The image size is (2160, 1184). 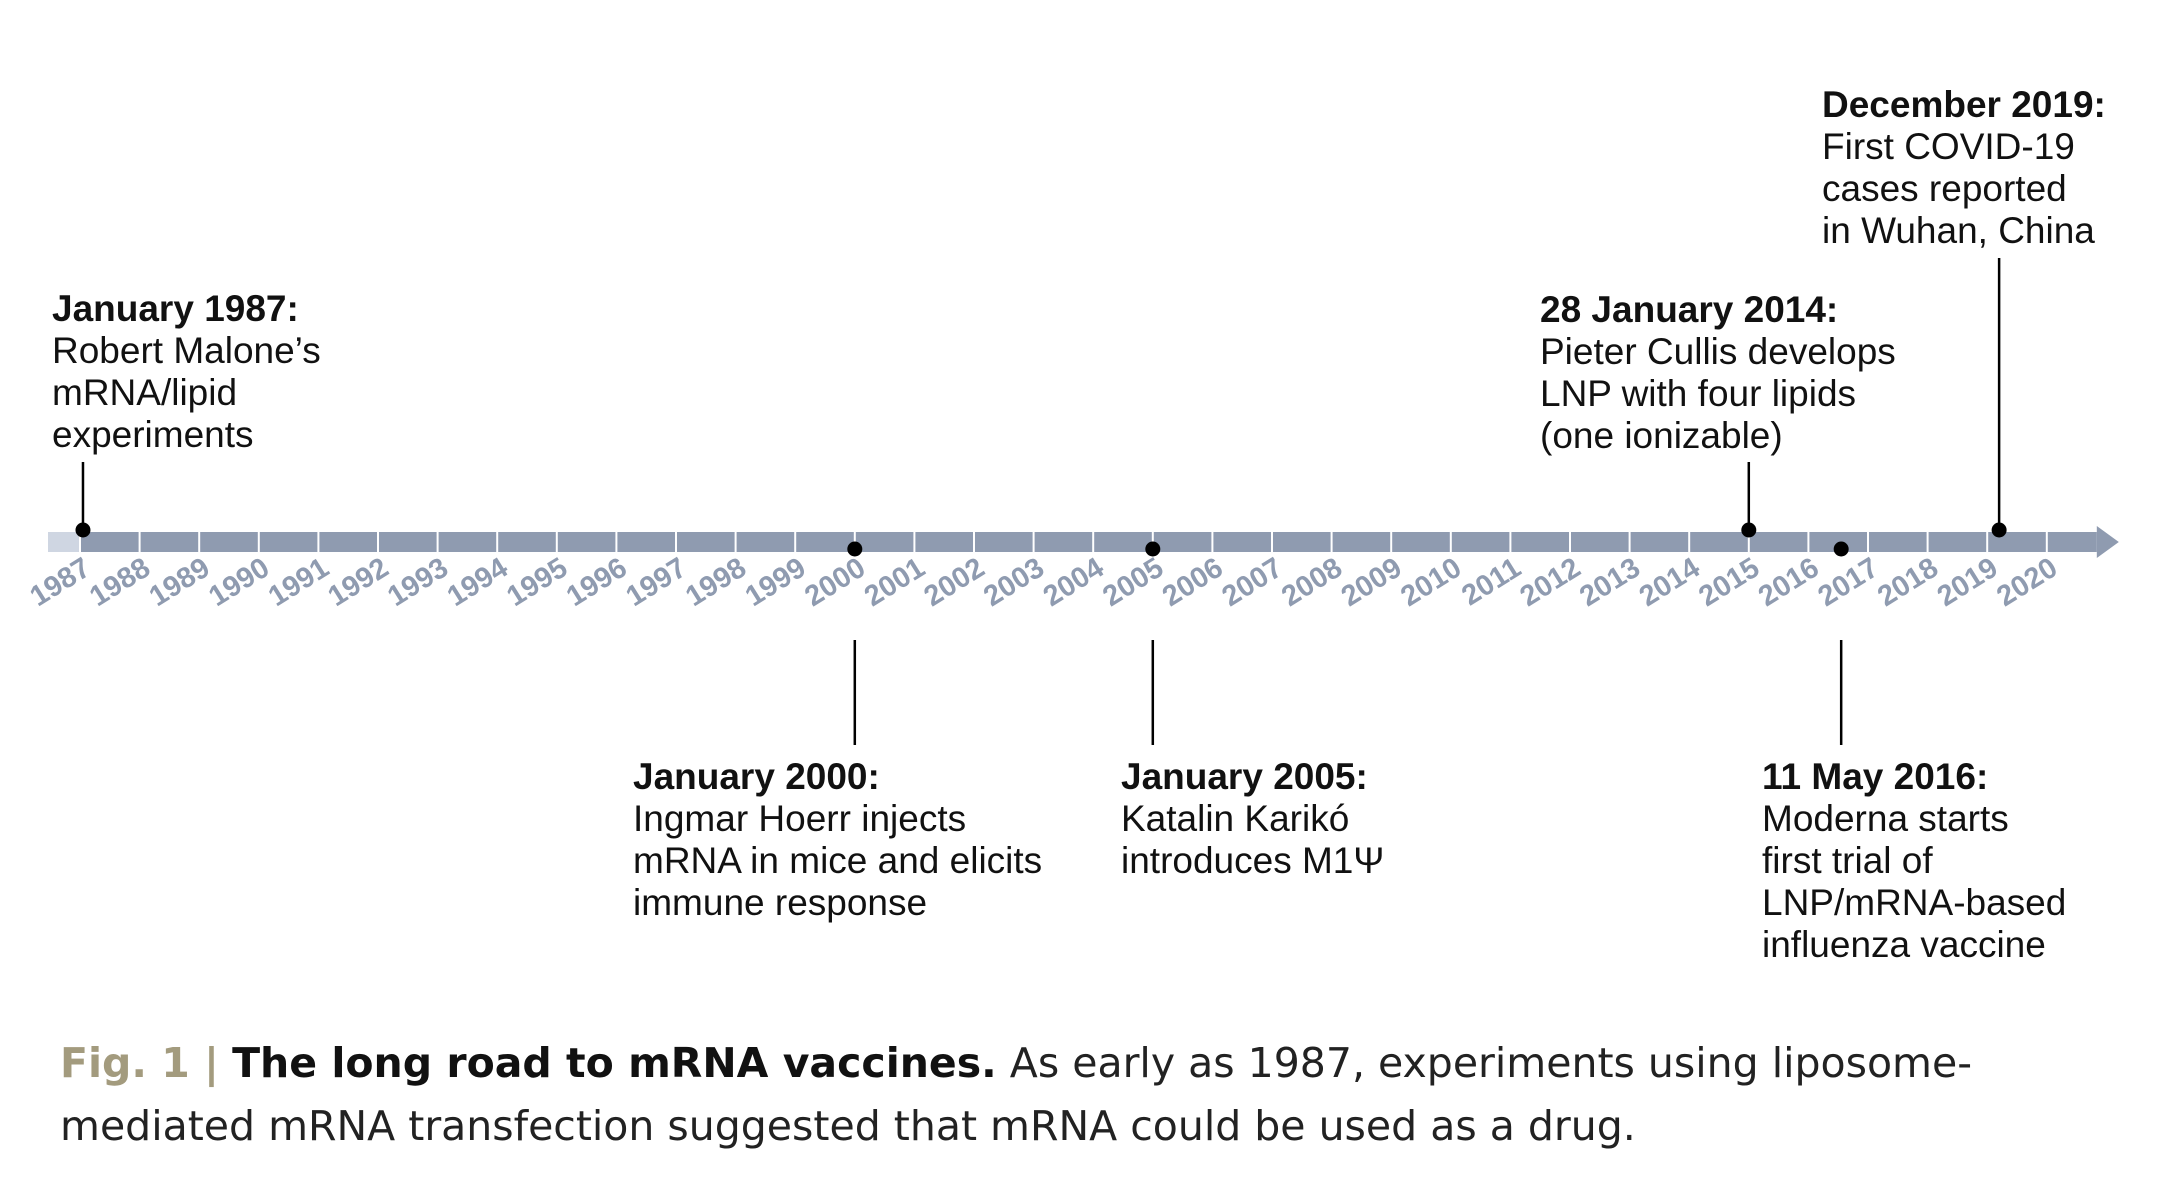 What do you see at coordinates (1014, 582) in the screenshot?
I see `year-label-2003: 2003` at bounding box center [1014, 582].